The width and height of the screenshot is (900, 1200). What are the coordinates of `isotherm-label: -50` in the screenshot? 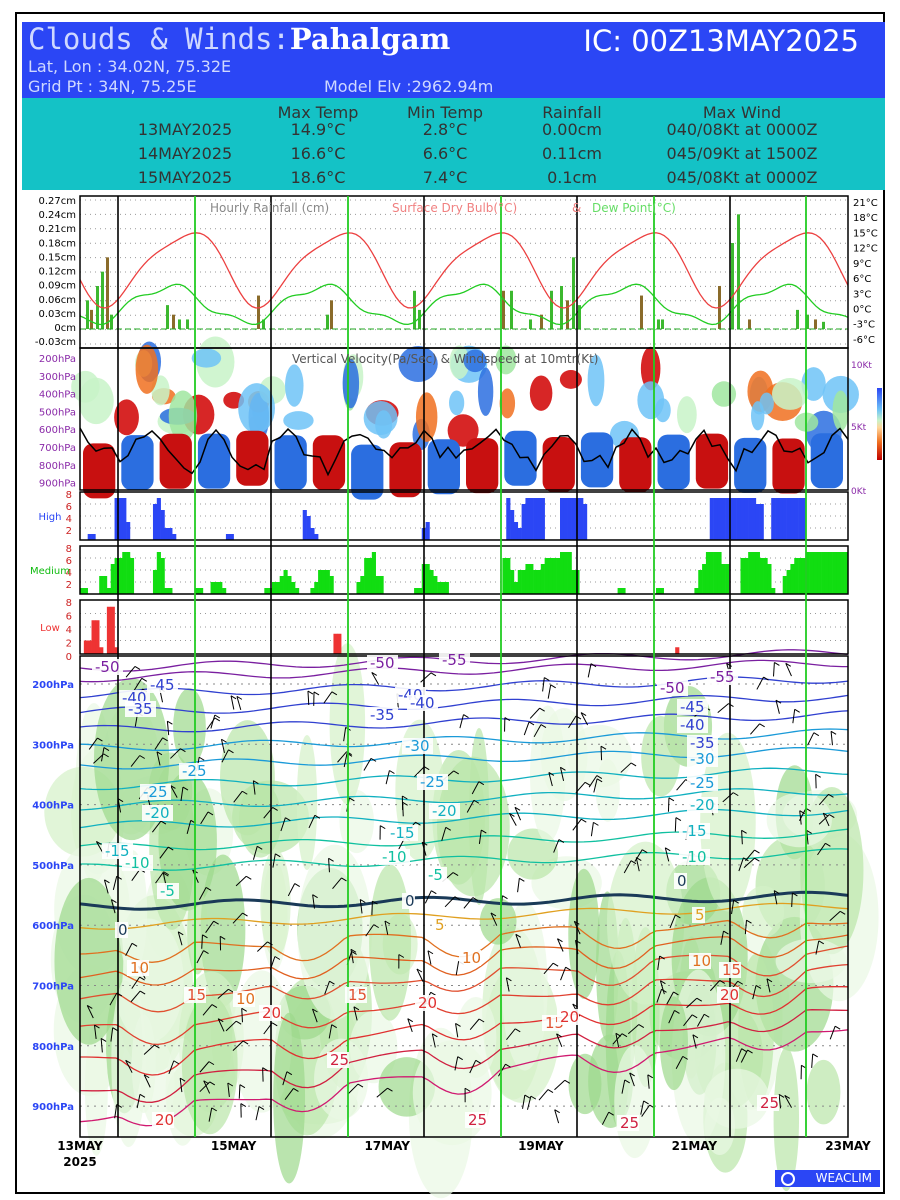 It's located at (107, 667).